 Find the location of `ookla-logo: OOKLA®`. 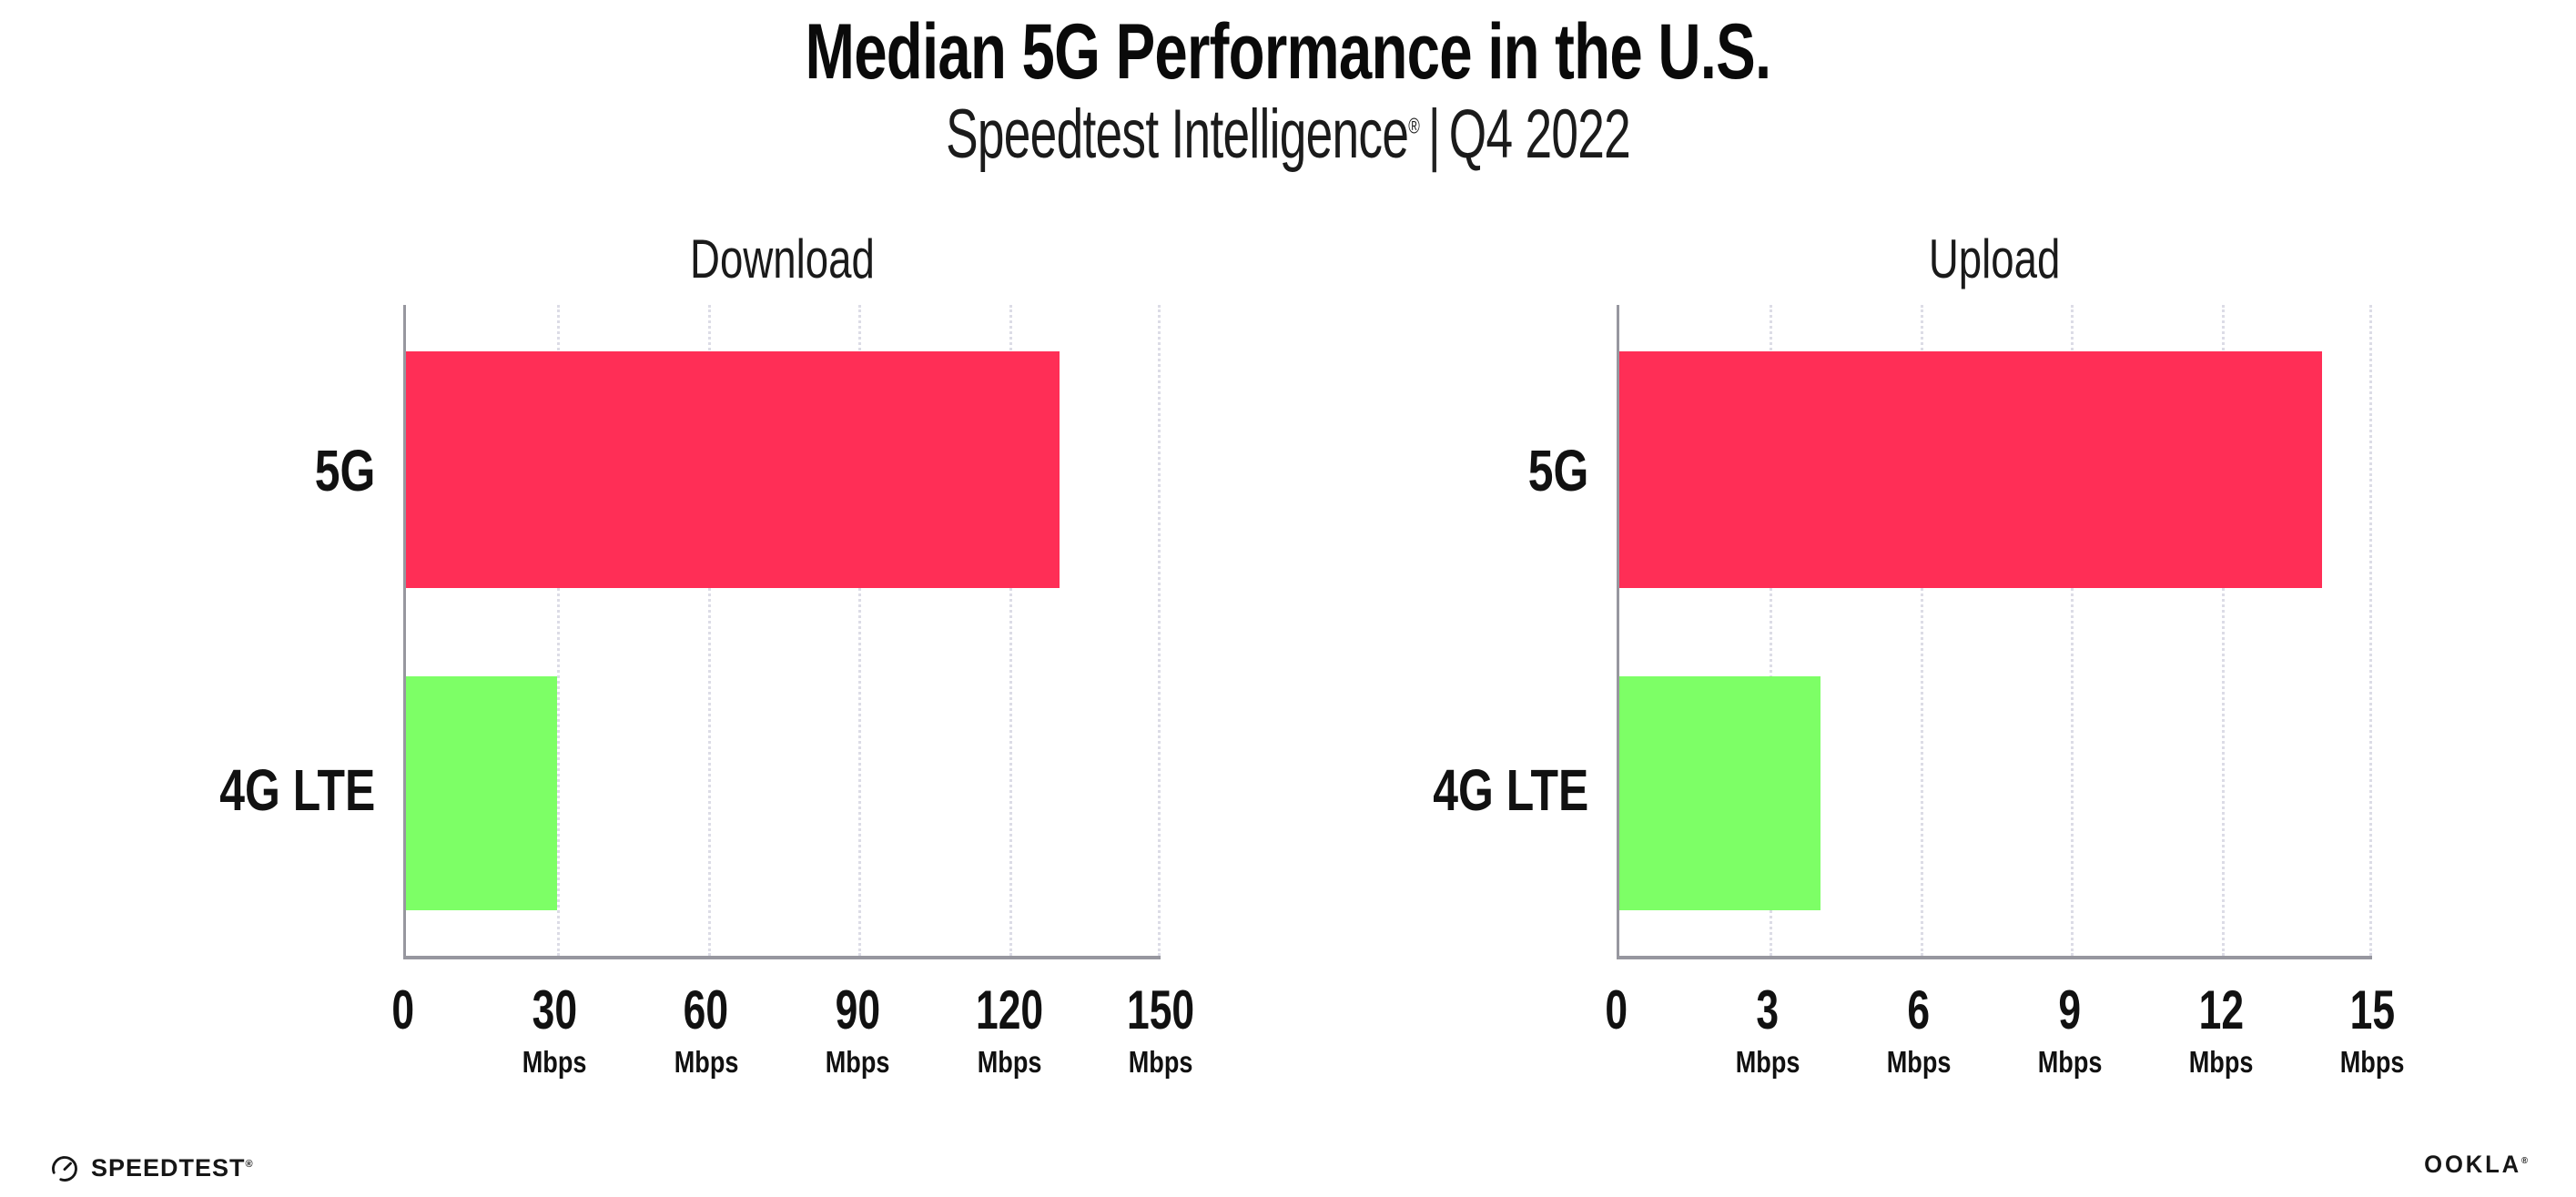

ookla-logo: OOKLA® is located at coordinates (2474, 1165).